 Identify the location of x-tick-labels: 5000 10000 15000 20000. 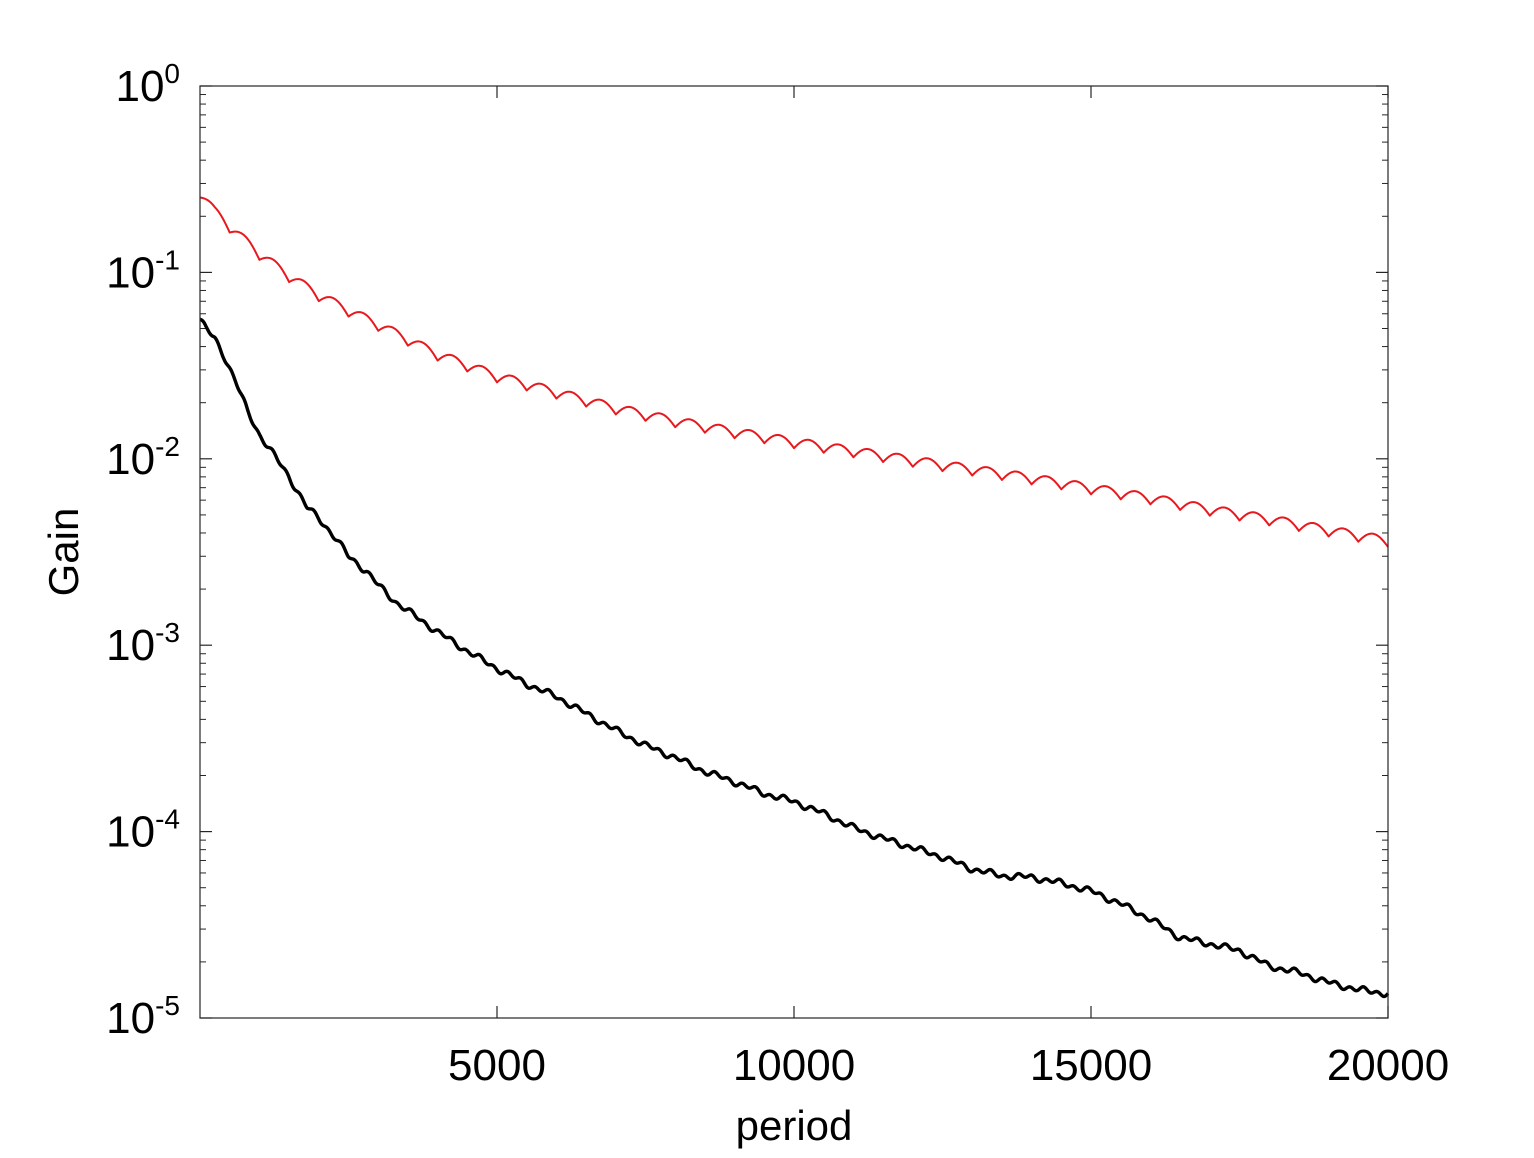
(948, 1065).